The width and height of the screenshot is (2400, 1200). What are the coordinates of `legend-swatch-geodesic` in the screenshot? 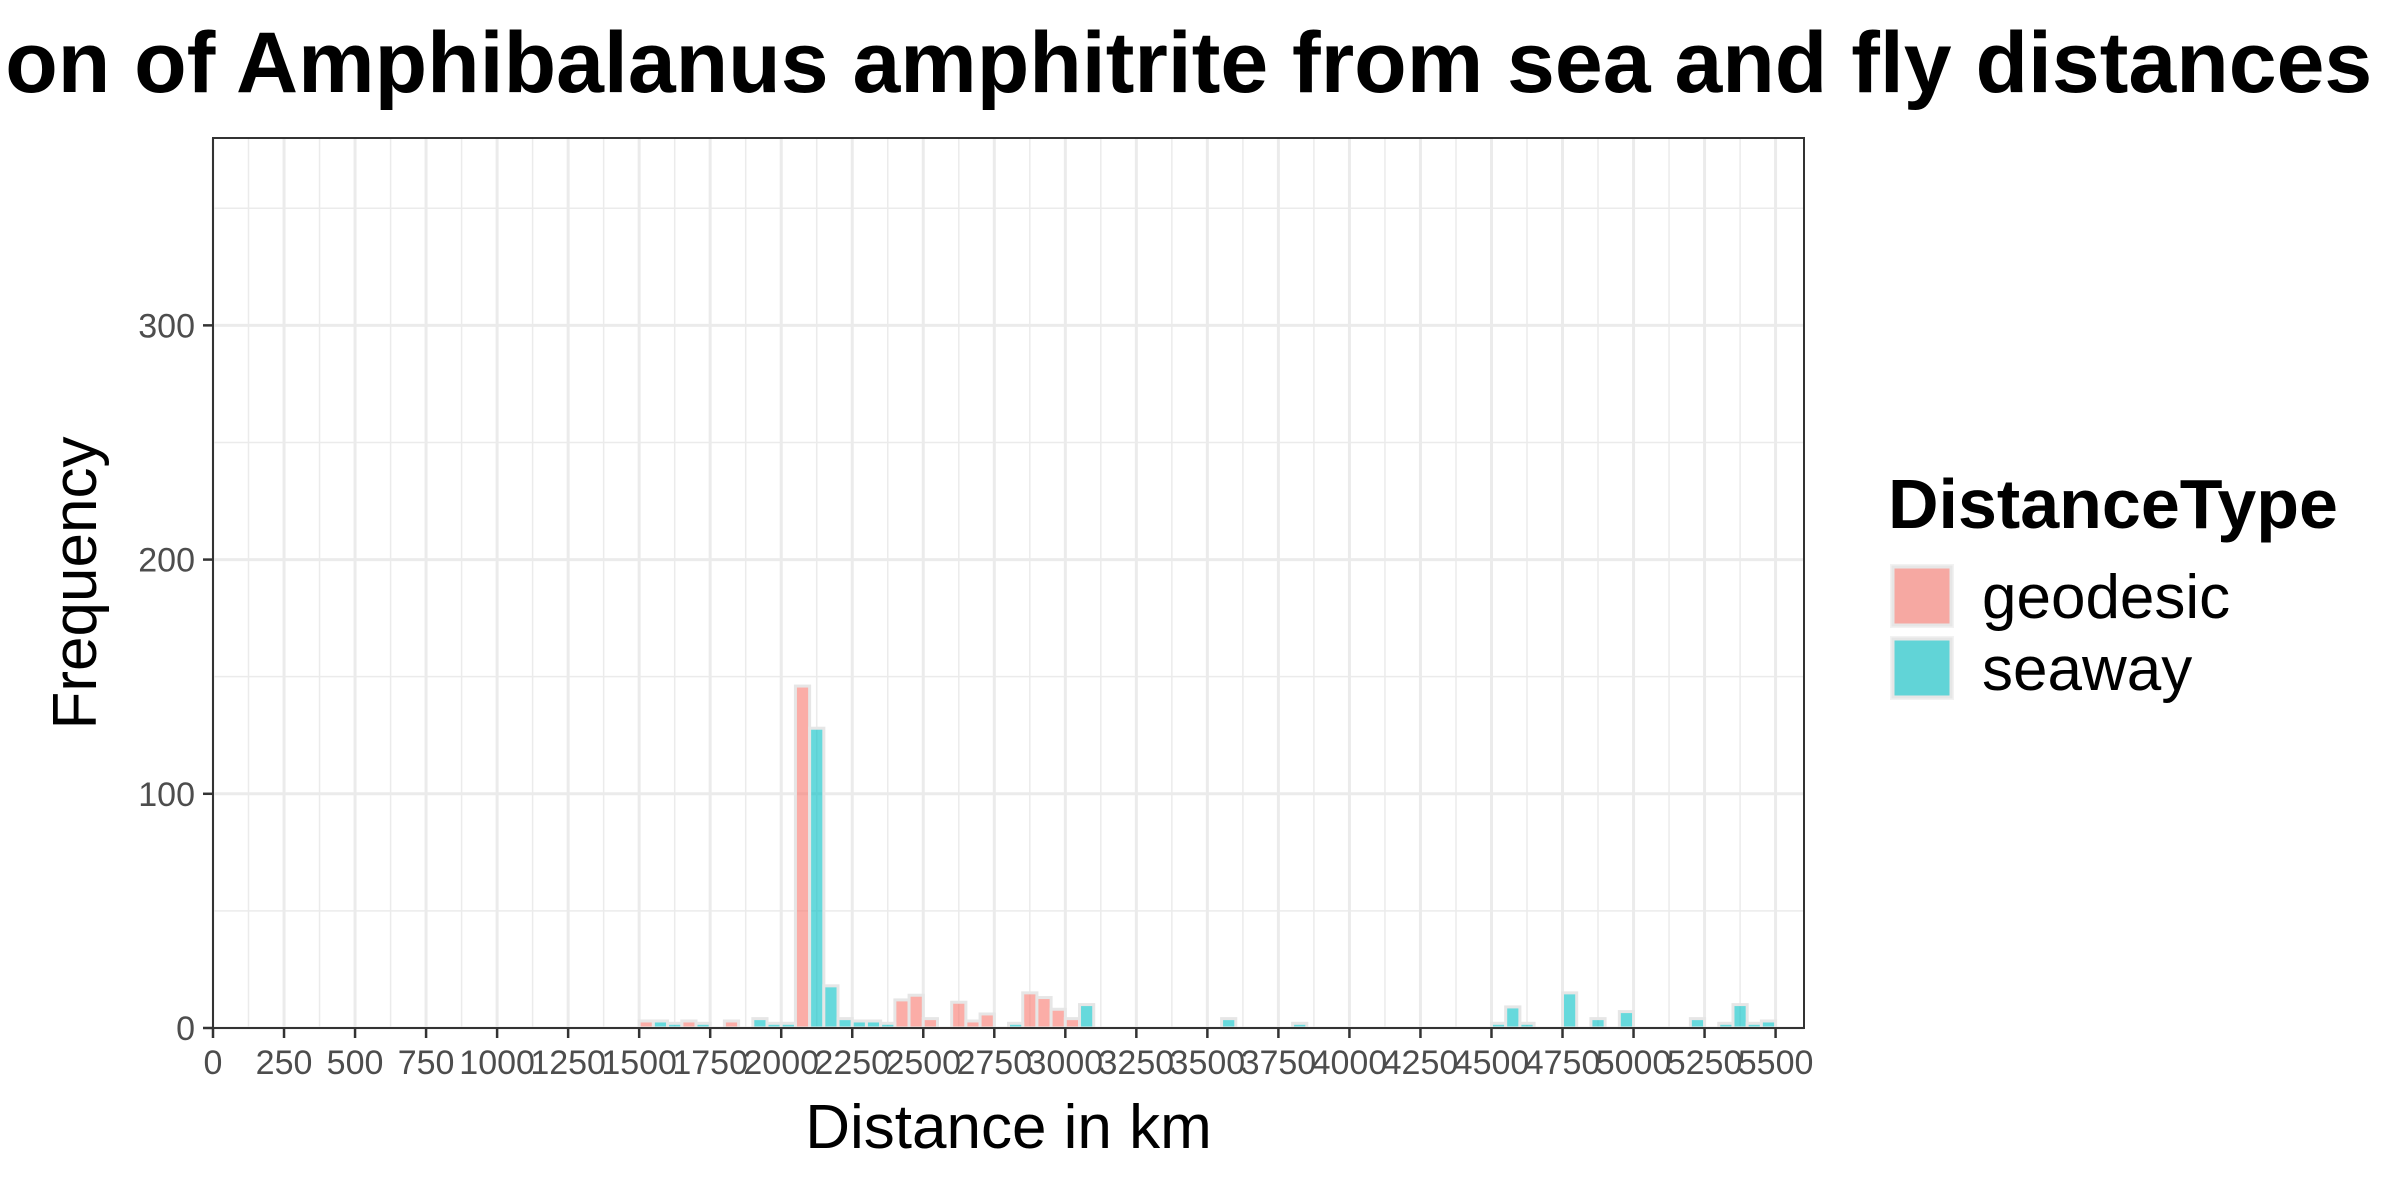 It's located at (1922, 596).